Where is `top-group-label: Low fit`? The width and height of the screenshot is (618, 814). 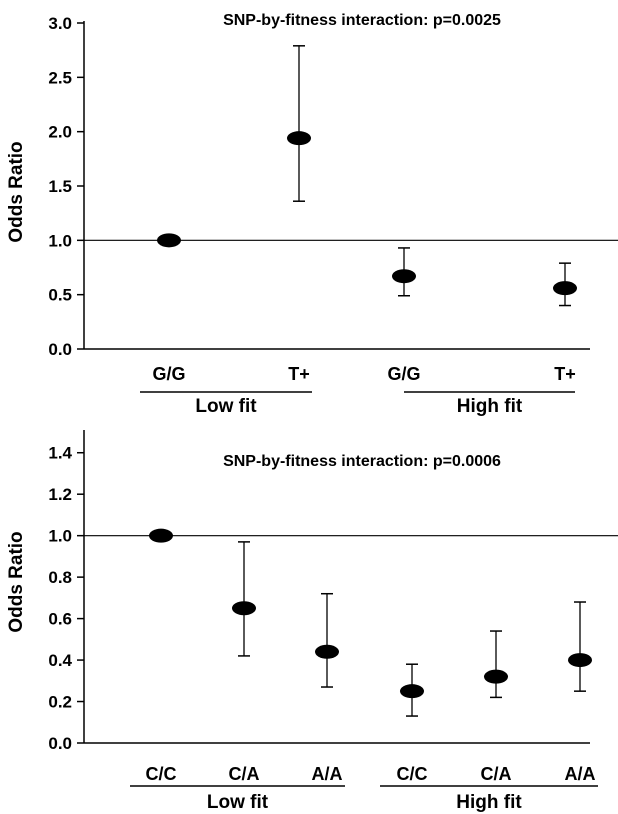
top-group-label: Low fit is located at coordinates (226, 406).